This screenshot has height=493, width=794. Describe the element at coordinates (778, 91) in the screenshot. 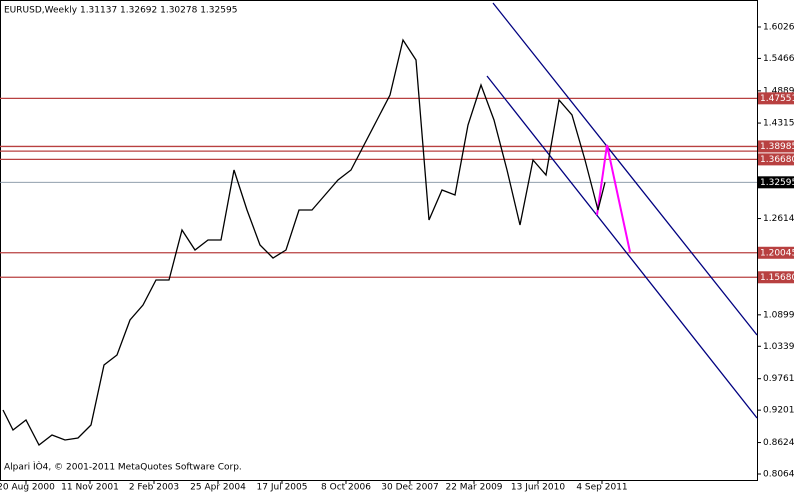

I see `y-tick-label: 1.48890` at that location.